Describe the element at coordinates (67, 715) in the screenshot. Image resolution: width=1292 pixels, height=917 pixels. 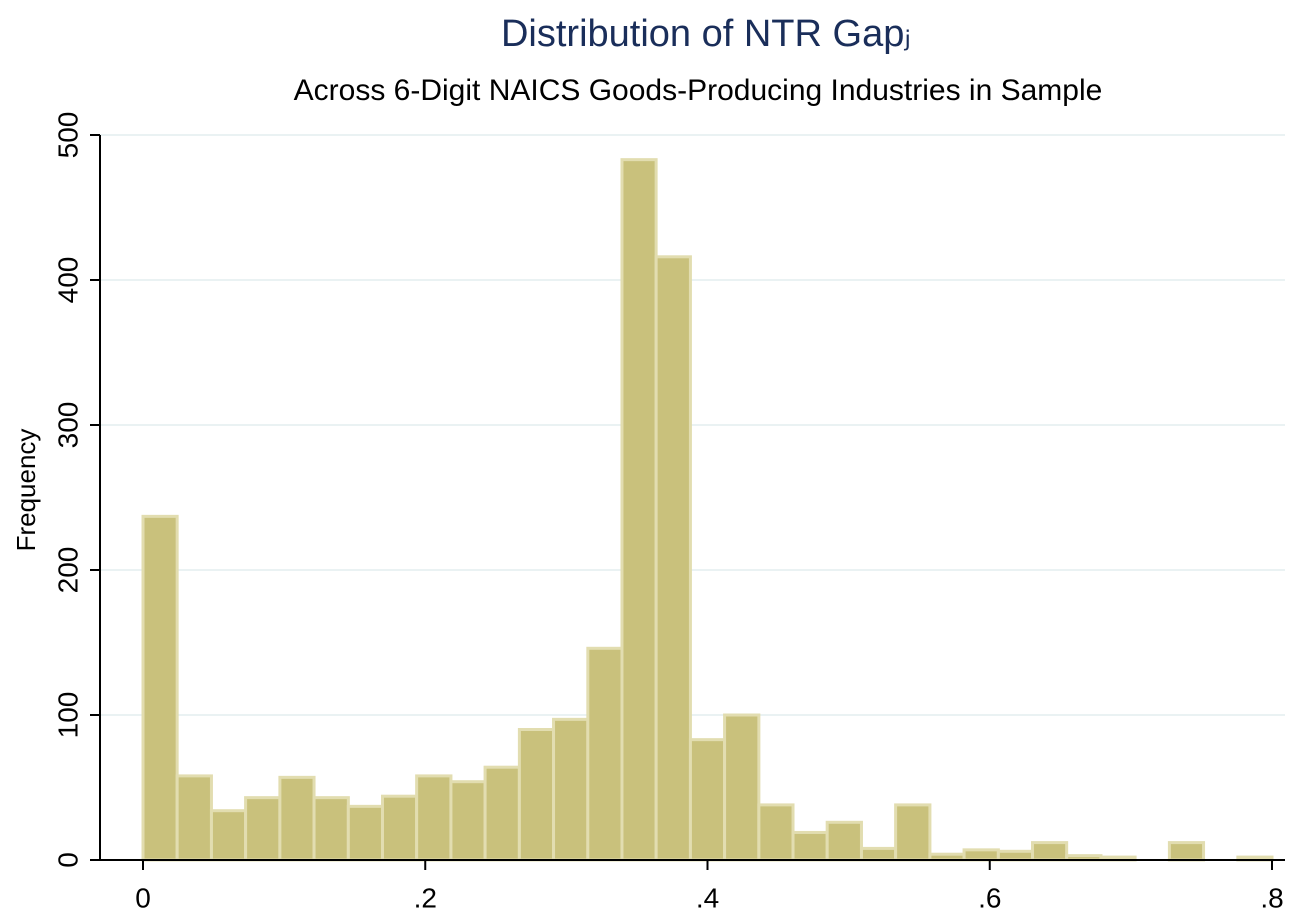
I see `y-tick-label: 100` at that location.